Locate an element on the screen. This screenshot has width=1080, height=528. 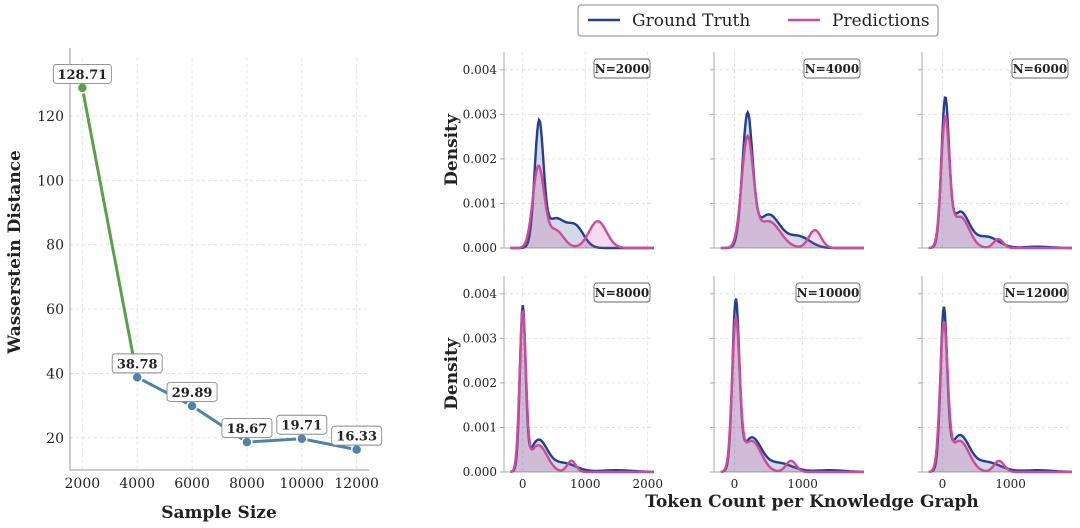
panel-label: N=8000 is located at coordinates (622, 293).